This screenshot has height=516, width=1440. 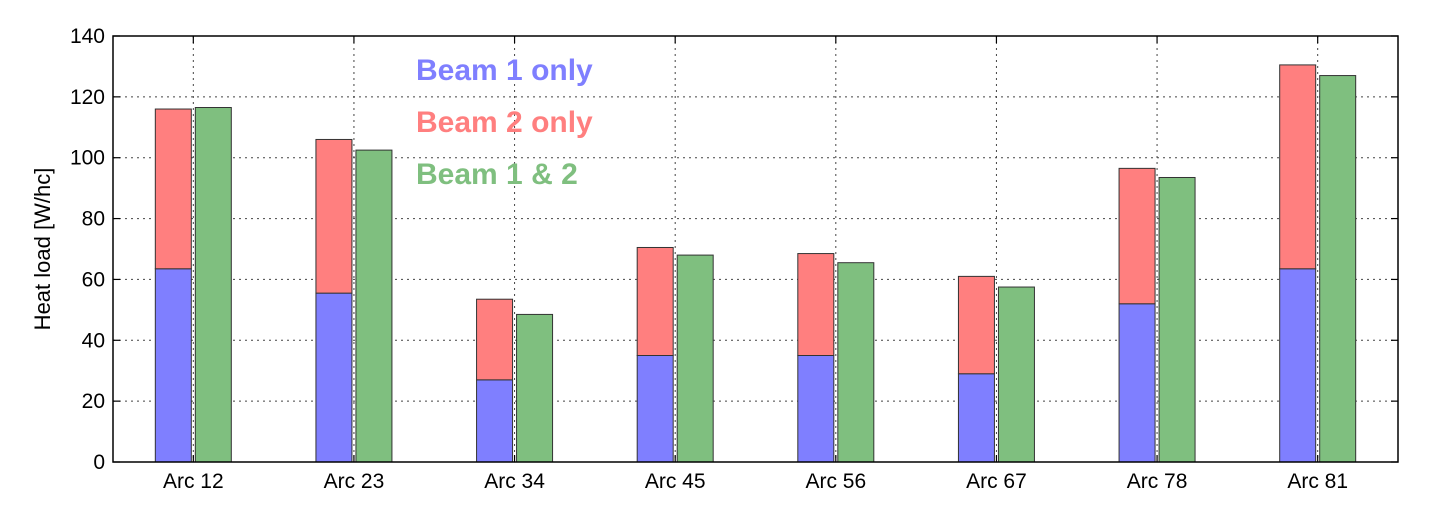 What do you see at coordinates (504, 70) in the screenshot?
I see `legend-entry: Beam 1 only` at bounding box center [504, 70].